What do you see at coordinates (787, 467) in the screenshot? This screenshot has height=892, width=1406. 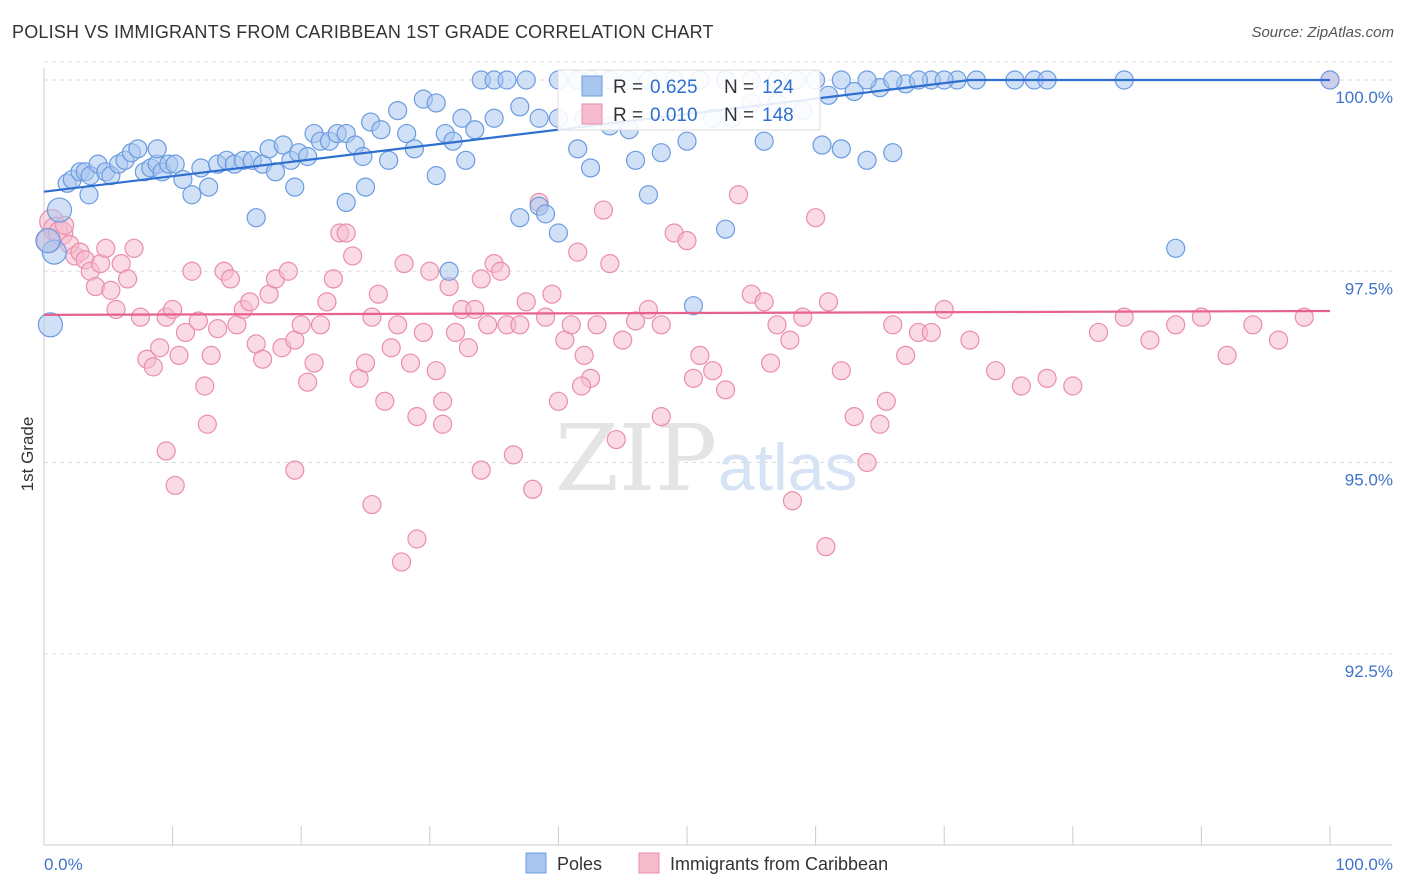 I see `watermark-atlas: atlas` at bounding box center [787, 467].